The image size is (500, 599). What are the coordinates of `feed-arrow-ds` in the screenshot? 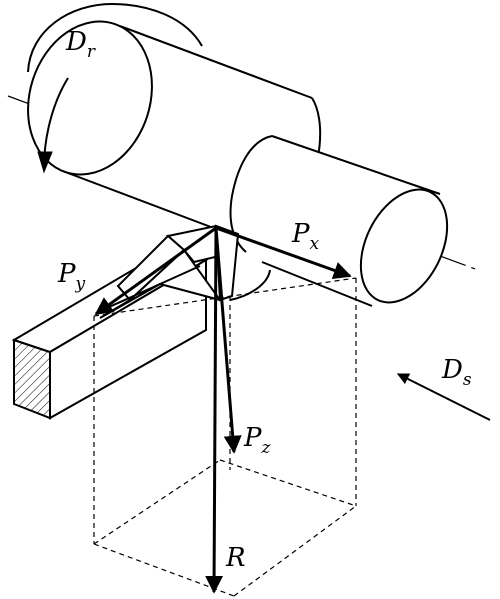 It's located at (443, 397).